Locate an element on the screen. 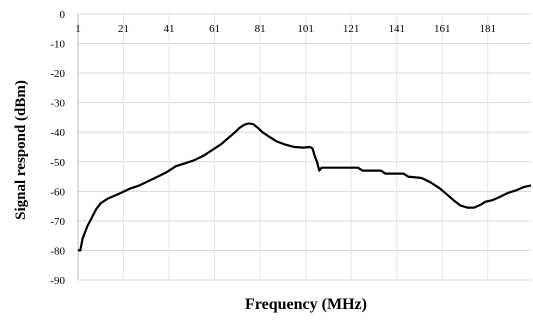 The image size is (533, 320). x-tick-label: 61 is located at coordinates (214, 29).